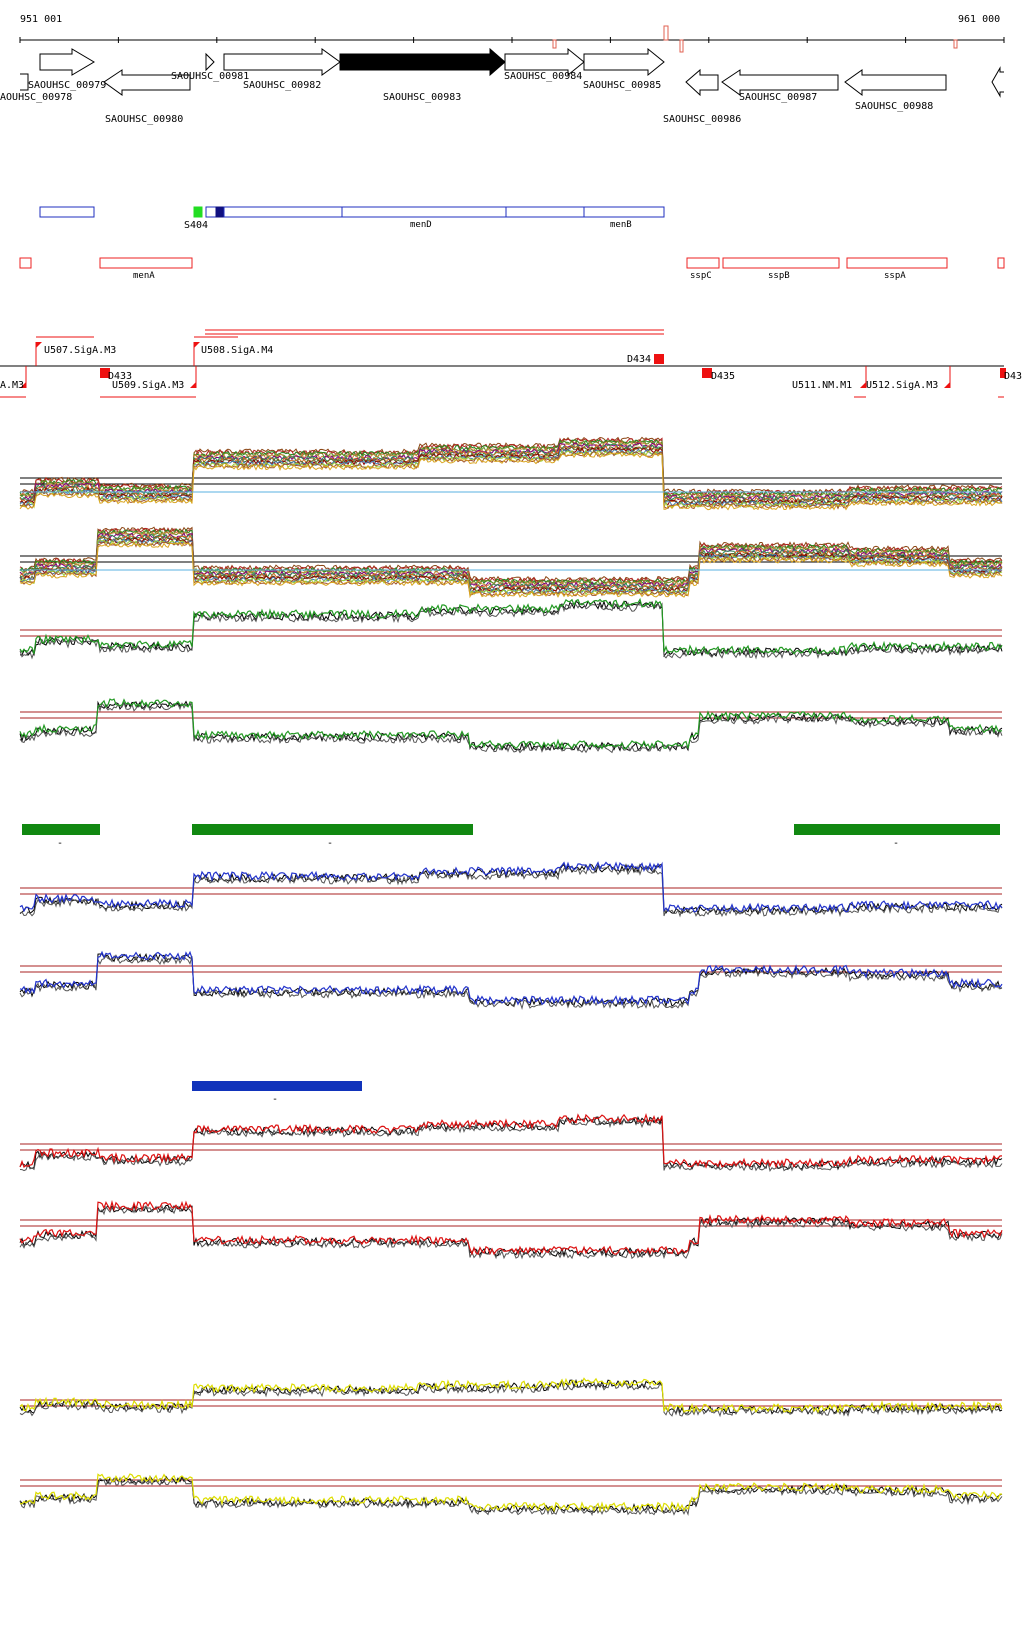  Describe the element at coordinates (80, 350) in the screenshot. I see `promoter-label: U507.SigA.M3` at that location.